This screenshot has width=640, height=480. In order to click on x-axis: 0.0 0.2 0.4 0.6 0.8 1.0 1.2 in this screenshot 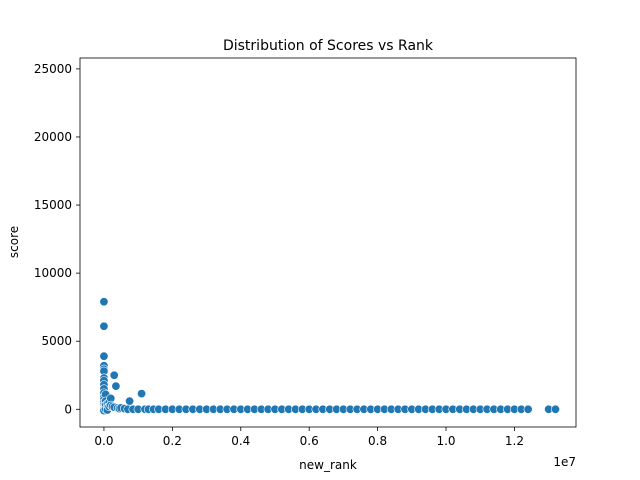, I will do `click(309, 437)`.